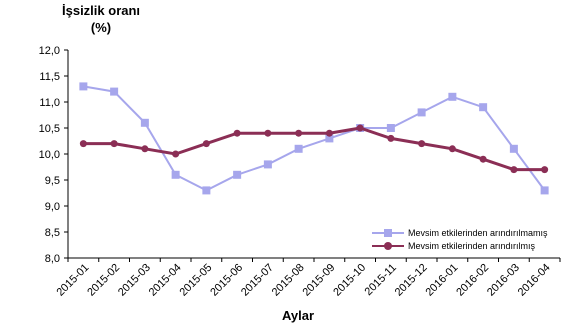 The width and height of the screenshot is (579, 330). What do you see at coordinates (349, 280) in the screenshot?
I see `x-tick-label: 2015-10` at bounding box center [349, 280].